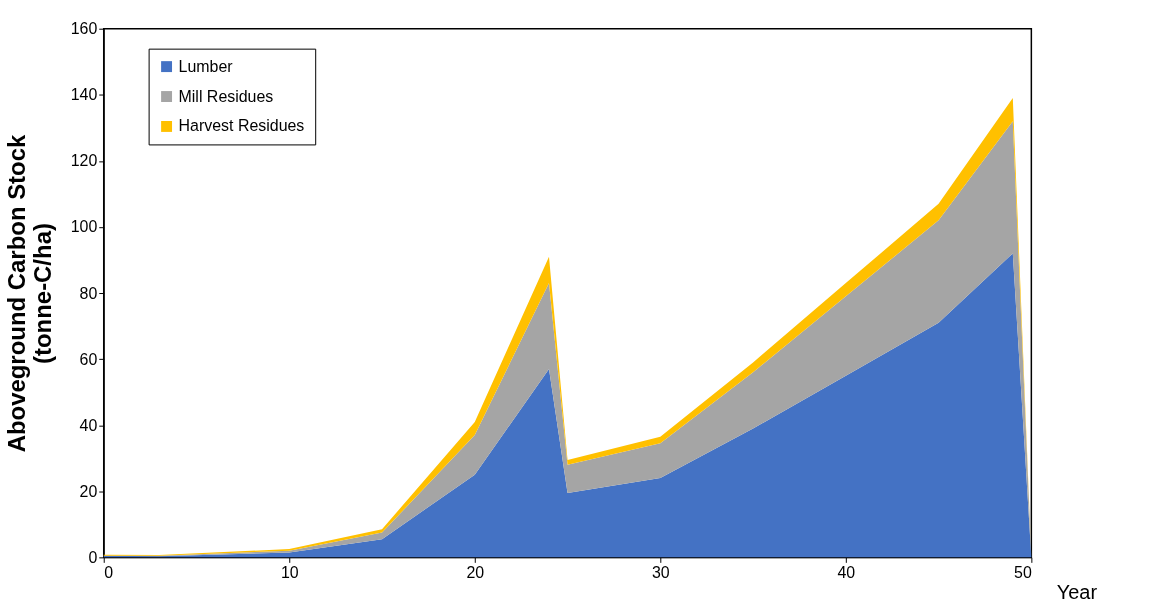 Image resolution: width=1167 pixels, height=612 pixels. What do you see at coordinates (1077, 591) in the screenshot?
I see `x-axis-title: Year` at bounding box center [1077, 591].